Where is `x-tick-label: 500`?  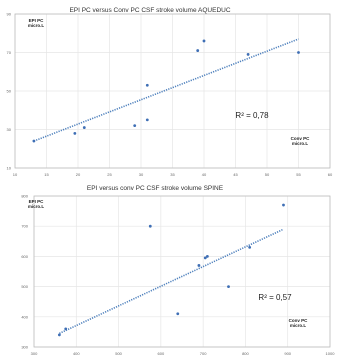 x-tick-label: 500 is located at coordinates (118, 353).